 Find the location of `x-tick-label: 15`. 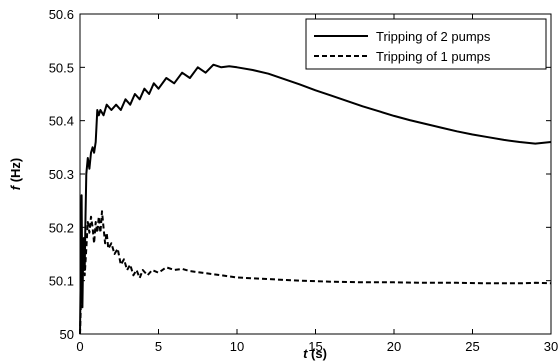

x-tick-label: 15 is located at coordinates (315, 346).